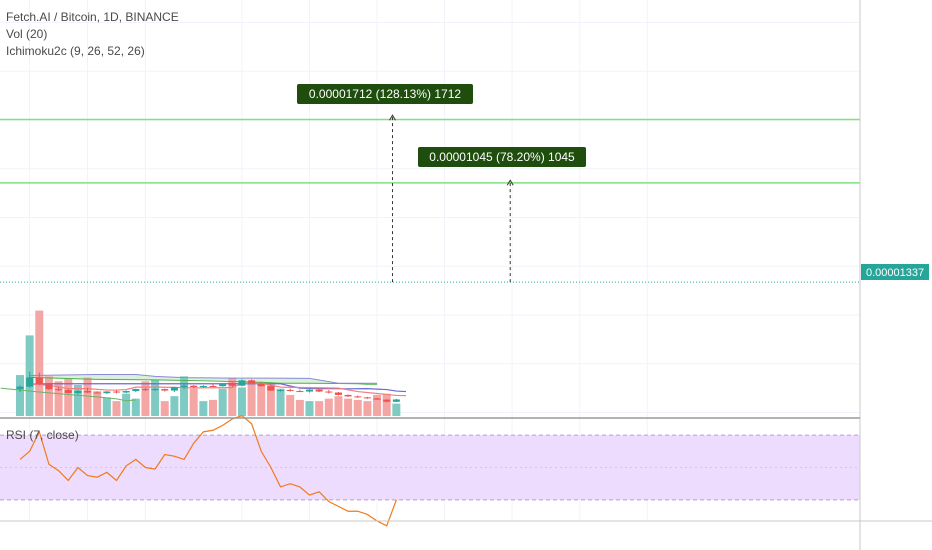 Image resolution: width=932 pixels, height=550 pixels. What do you see at coordinates (392, 117) in the screenshot?
I see `measure-arrow-1-head` at bounding box center [392, 117].